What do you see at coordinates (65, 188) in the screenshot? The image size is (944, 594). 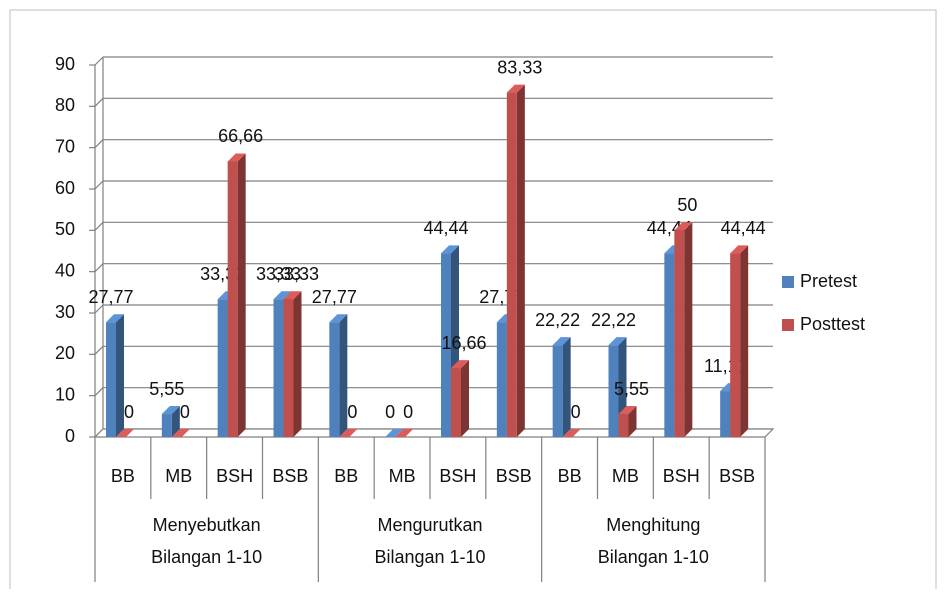 I see `y-tick-label: 60` at bounding box center [65, 188].